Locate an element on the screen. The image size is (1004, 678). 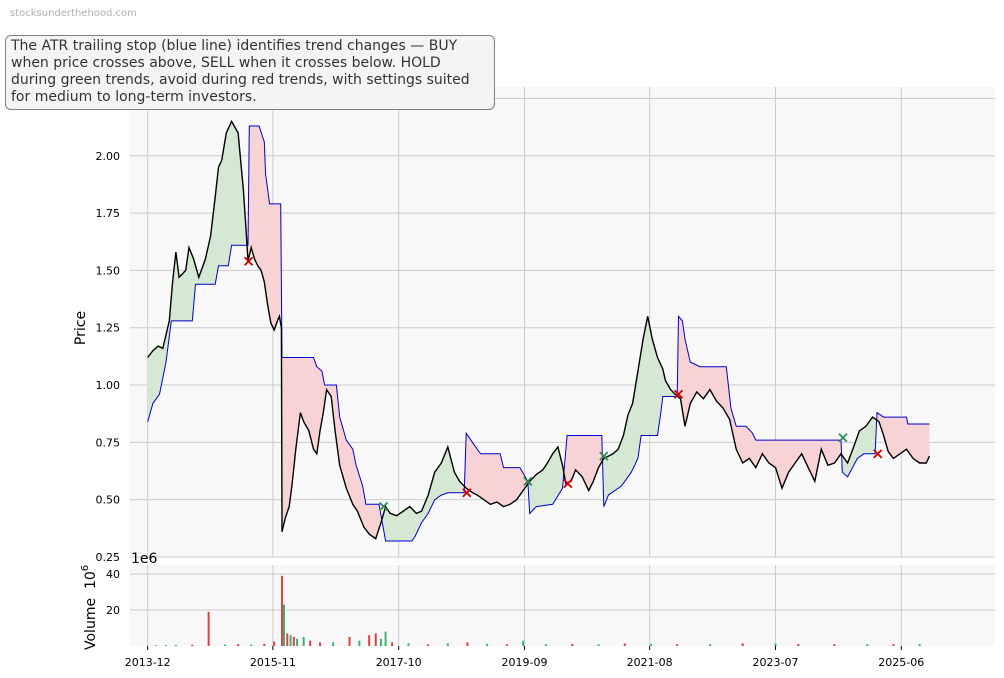
price-tick-label: 1.25 is located at coordinates (108, 328).